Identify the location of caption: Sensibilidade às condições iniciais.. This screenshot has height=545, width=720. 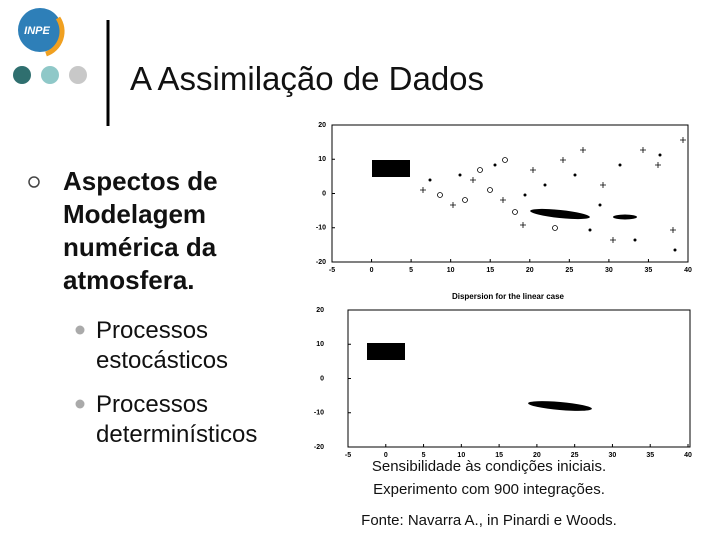
(489, 466).